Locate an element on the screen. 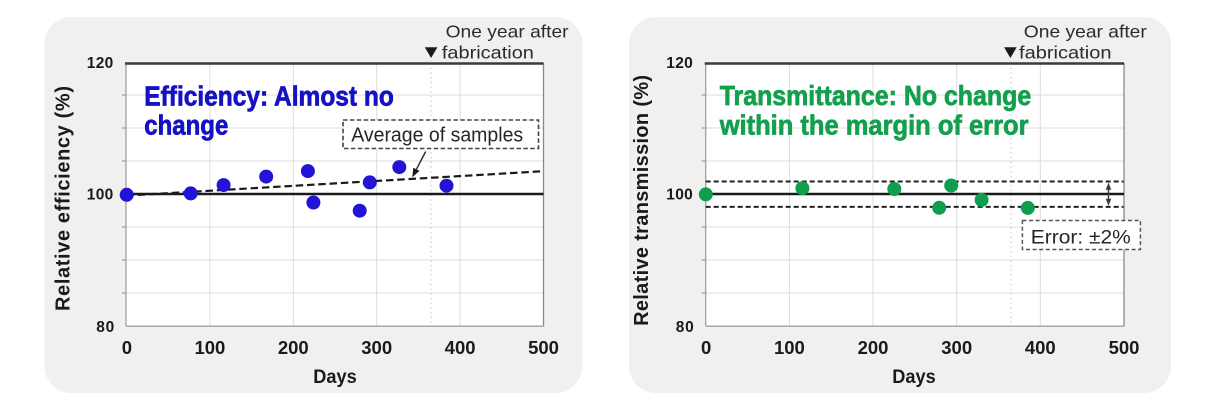 The height and width of the screenshot is (410, 1215). svg-text: Transmittance: No change is located at coordinates (875, 95).